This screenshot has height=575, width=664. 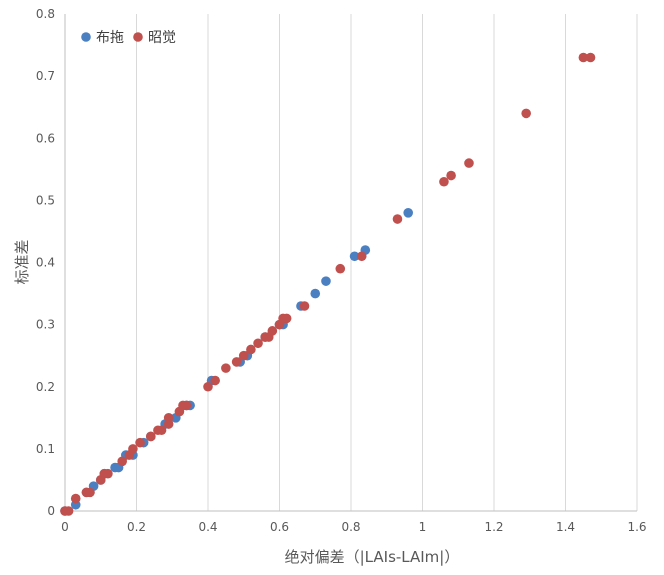 I want to click on x-axis-title: 绝对偏差（|LAIs-LAIm|）, so click(x=372, y=557).